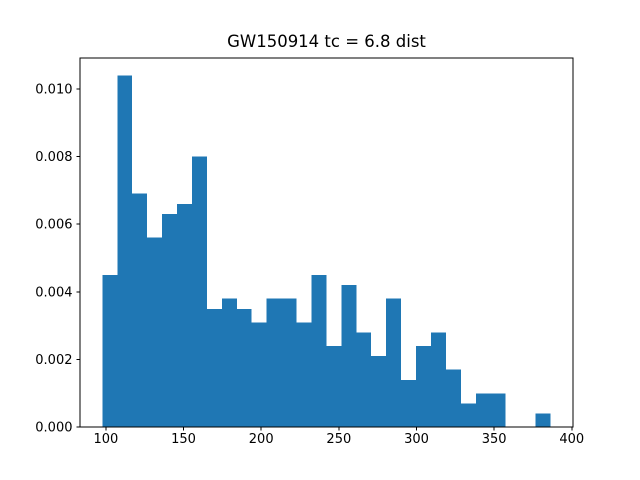  What do you see at coordinates (106, 439) in the screenshot?
I see `x-axis-tick-label: 100` at bounding box center [106, 439].